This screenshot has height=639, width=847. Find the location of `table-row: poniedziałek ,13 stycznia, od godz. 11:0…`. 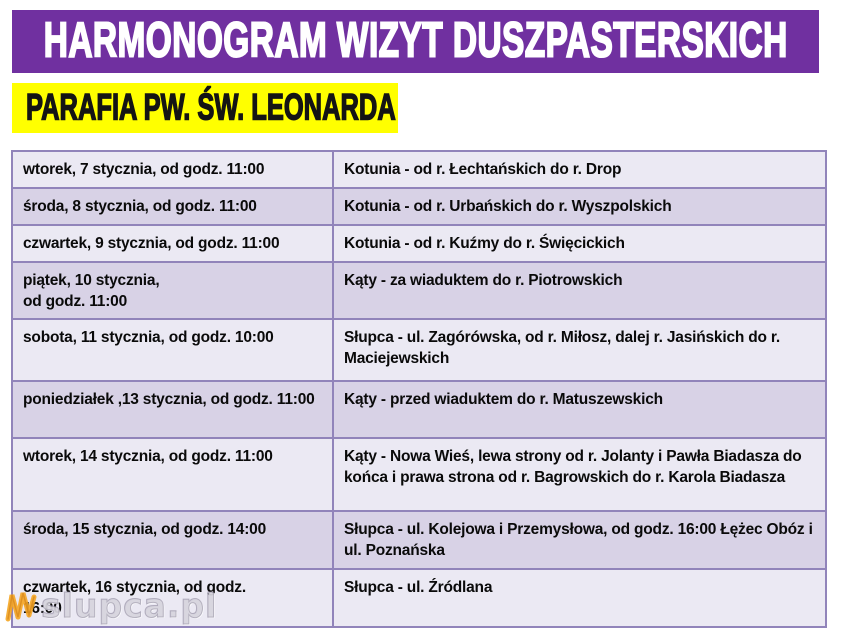

table-row: poniedziałek ,13 stycznia, od godz. 11:0… is located at coordinates (419, 409).